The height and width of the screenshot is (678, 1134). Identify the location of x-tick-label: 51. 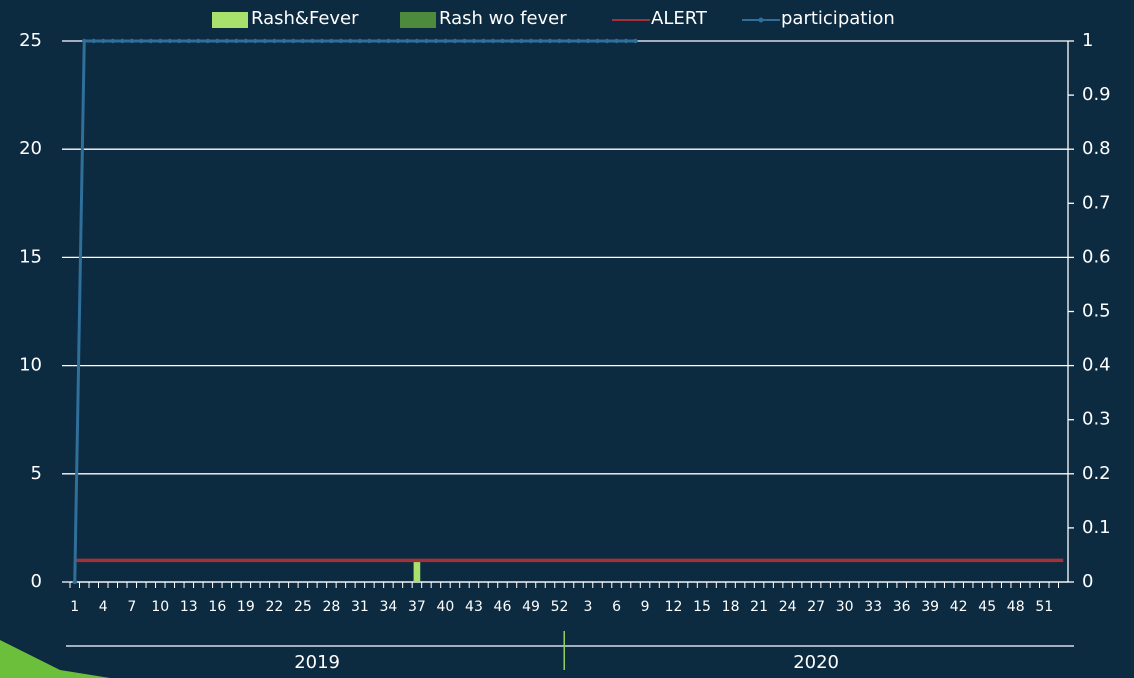
(1044, 607).